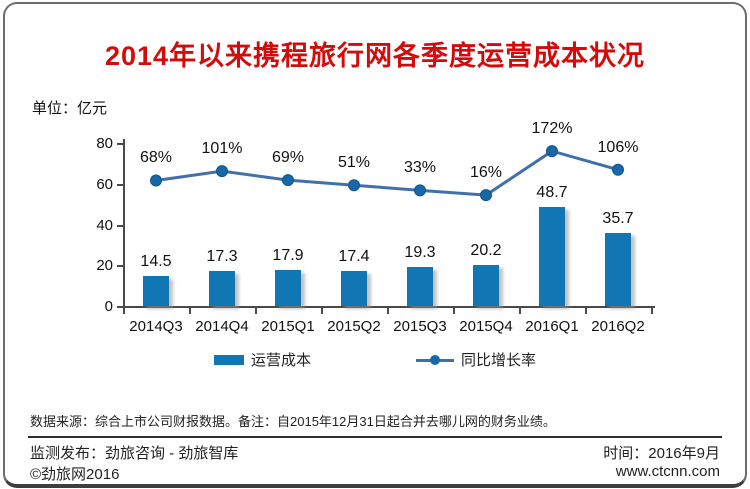  What do you see at coordinates (499, 360) in the screenshot?
I see `legend-line-label: 同比增长率` at bounding box center [499, 360].